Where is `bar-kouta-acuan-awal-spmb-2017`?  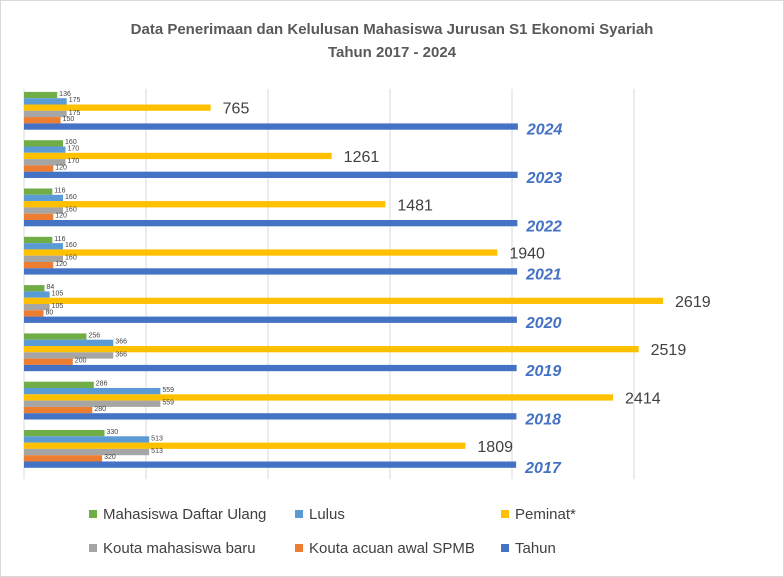
bar-kouta-acuan-awal-spmb-2017 is located at coordinates (63, 458).